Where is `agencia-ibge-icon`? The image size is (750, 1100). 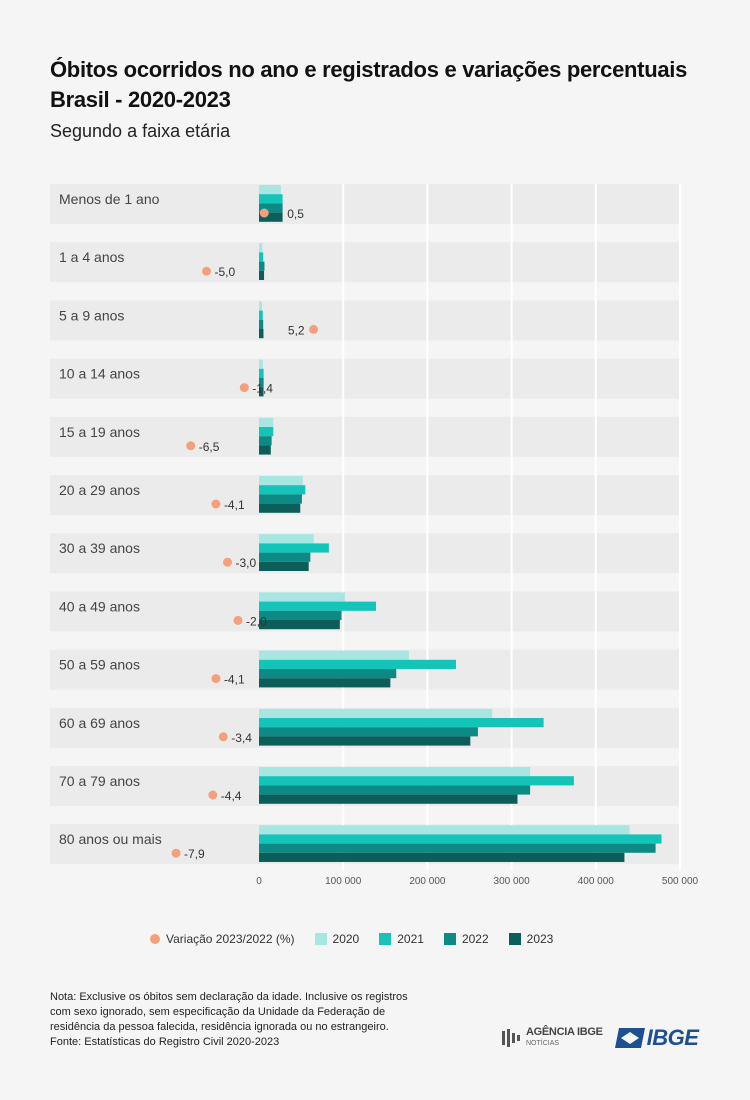
agencia-ibge-icon is located at coordinates (511, 1038).